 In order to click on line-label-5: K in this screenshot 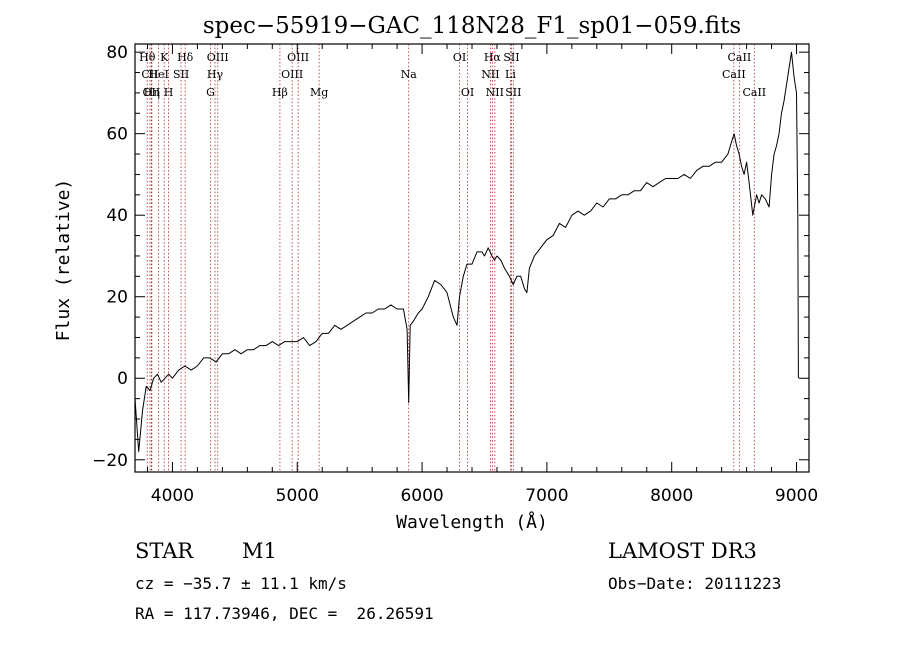, I will do `click(164, 57)`.